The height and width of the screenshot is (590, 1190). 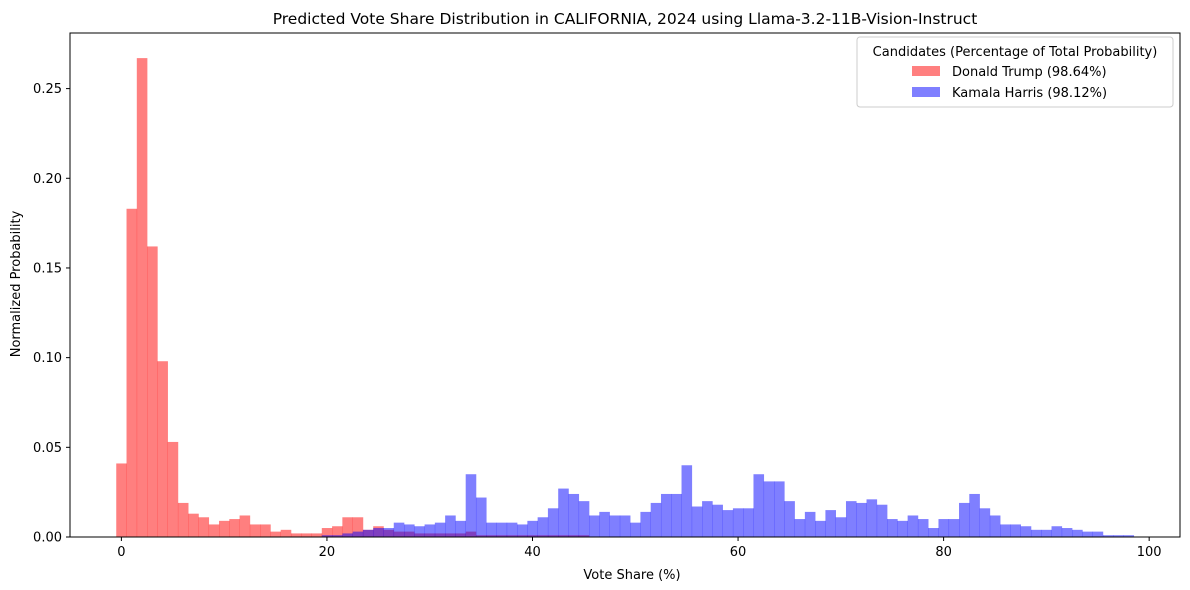 What do you see at coordinates (47, 448) in the screenshot?
I see `y-tick-label: 0.05` at bounding box center [47, 448].